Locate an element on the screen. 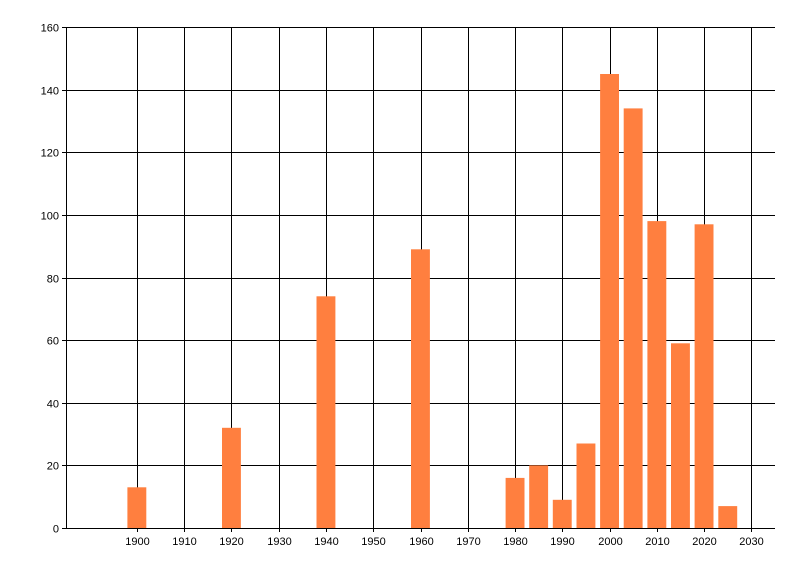  bar-2005 is located at coordinates (633, 318).